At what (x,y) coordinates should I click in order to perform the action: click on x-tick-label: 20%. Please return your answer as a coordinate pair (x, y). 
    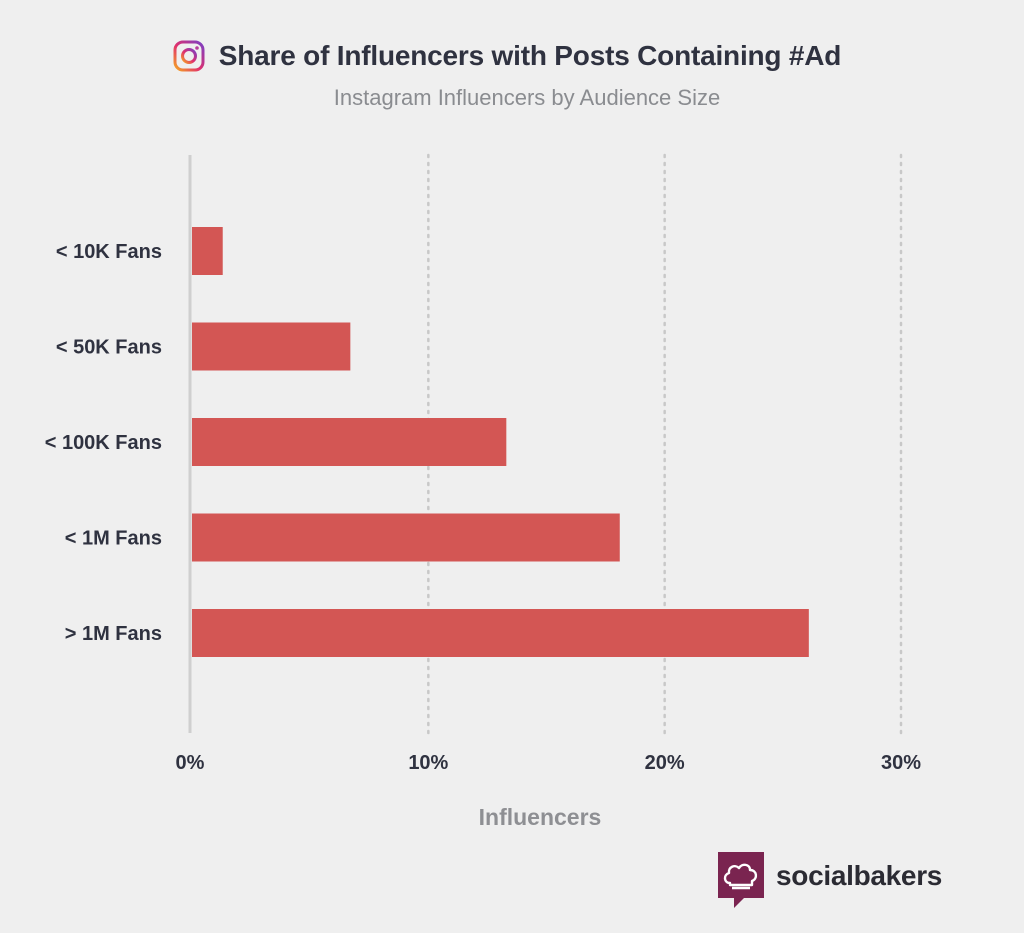
    Looking at the image, I should click on (665, 763).